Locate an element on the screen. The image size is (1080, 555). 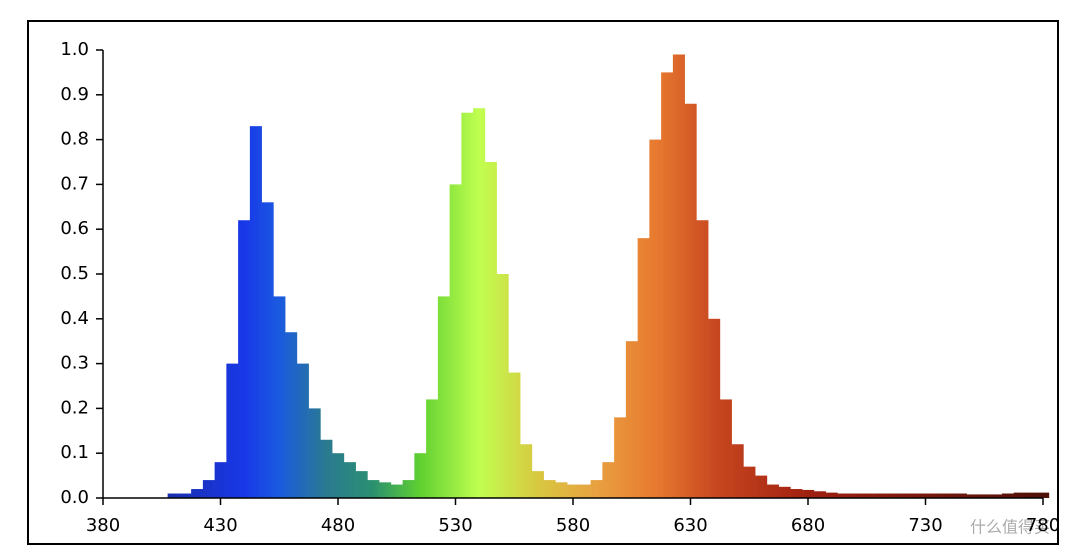
y-tick-label: 0.5 is located at coordinates (74, 273).